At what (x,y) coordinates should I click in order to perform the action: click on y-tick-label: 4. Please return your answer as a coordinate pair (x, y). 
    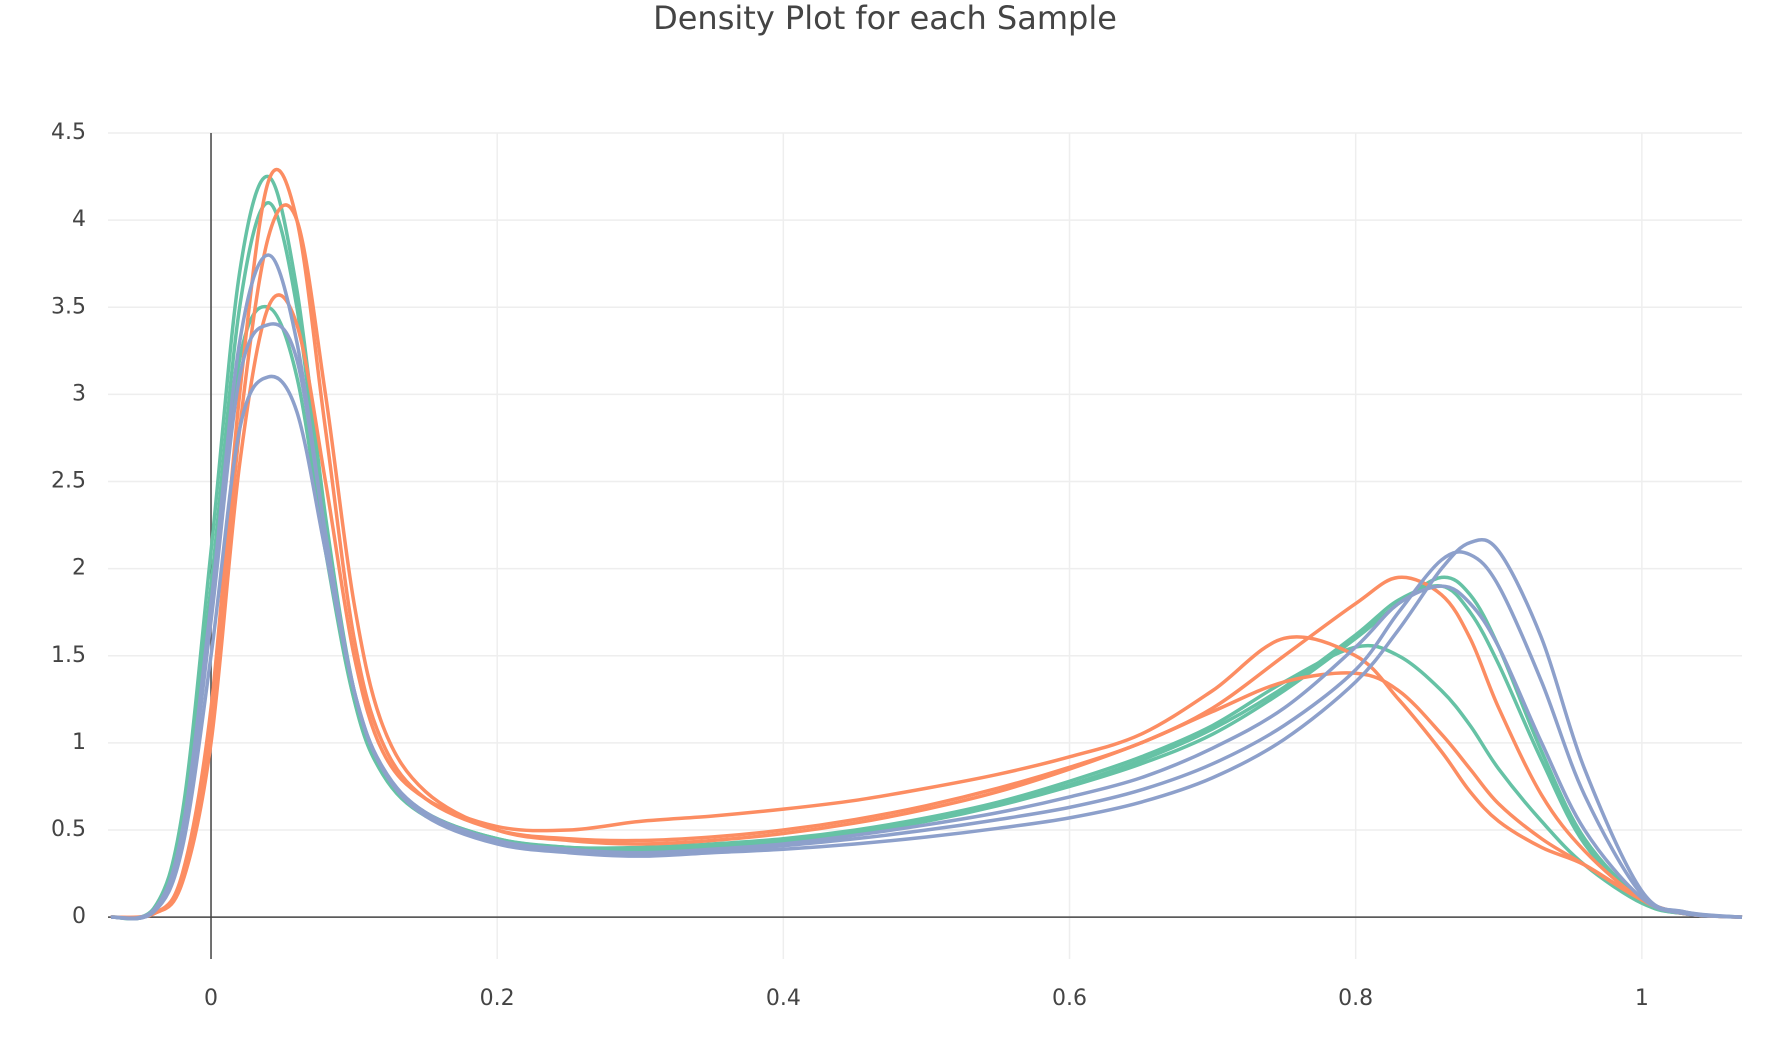
    Looking at the image, I should click on (79, 219).